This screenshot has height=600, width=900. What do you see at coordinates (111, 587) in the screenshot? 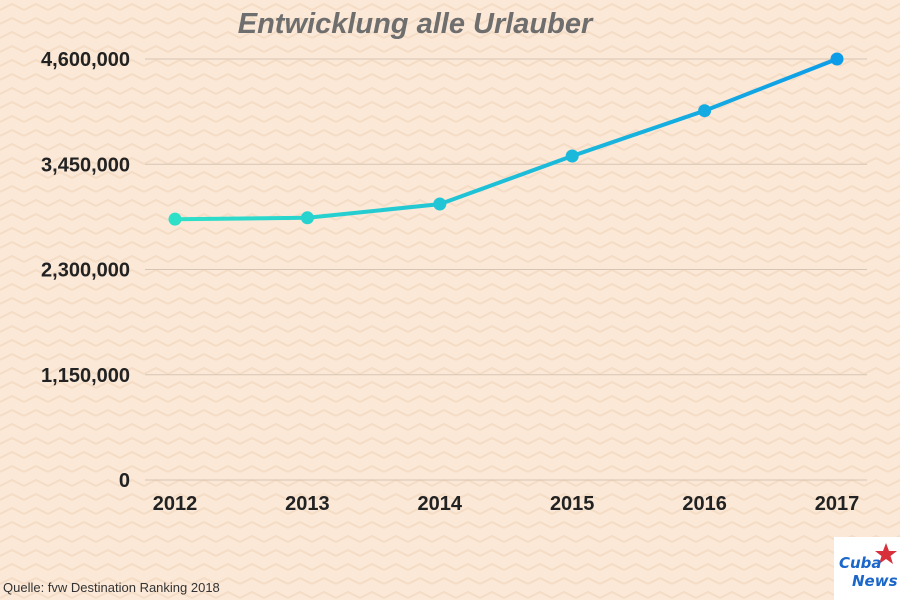
I see `source-note: Quelle: fvw Destination Ranking 2018` at bounding box center [111, 587].